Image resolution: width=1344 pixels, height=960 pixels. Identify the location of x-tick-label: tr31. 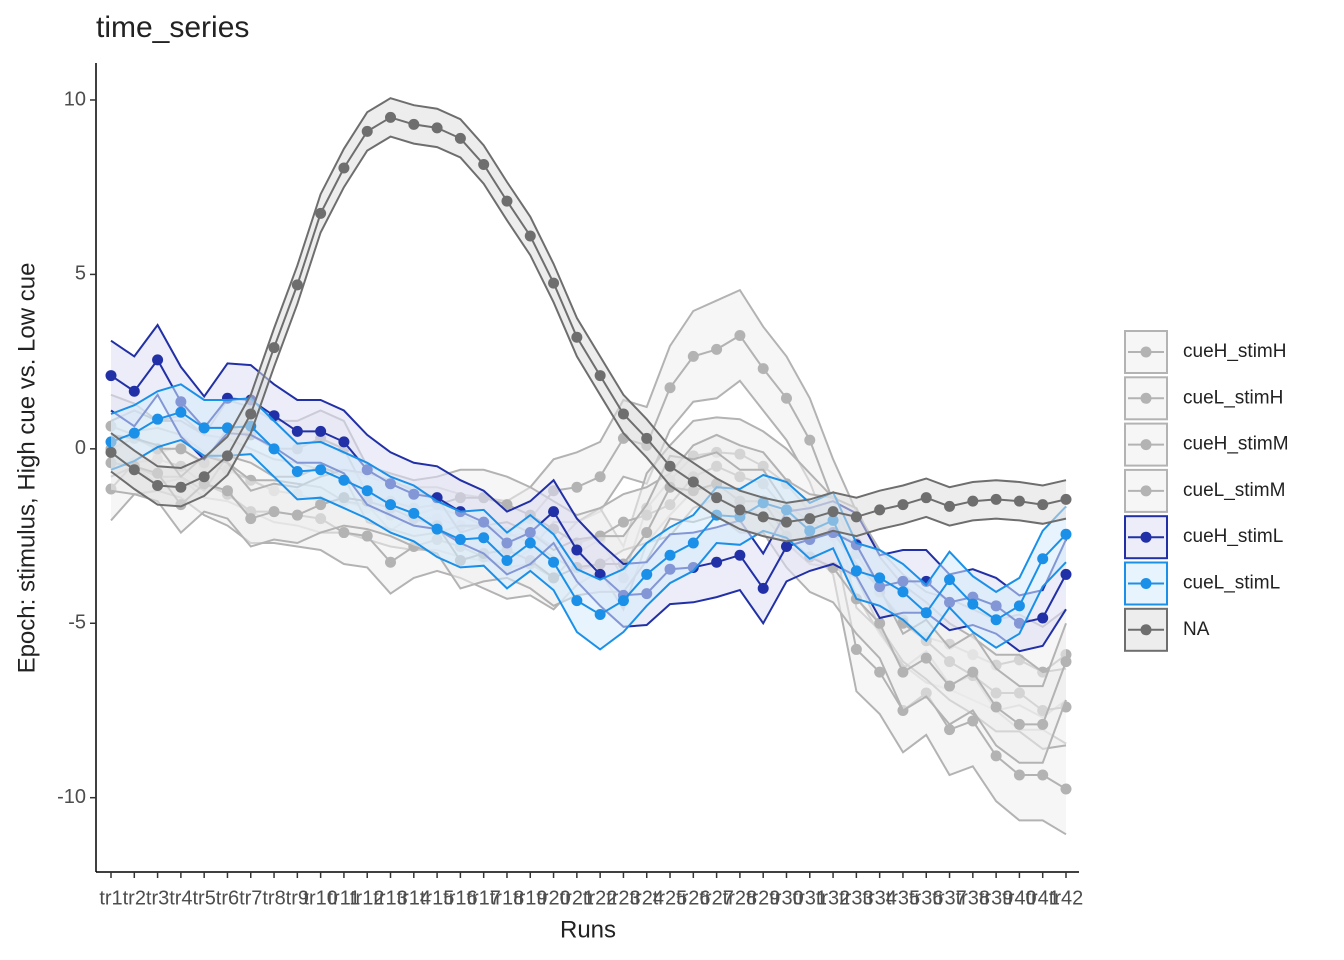
(810, 898).